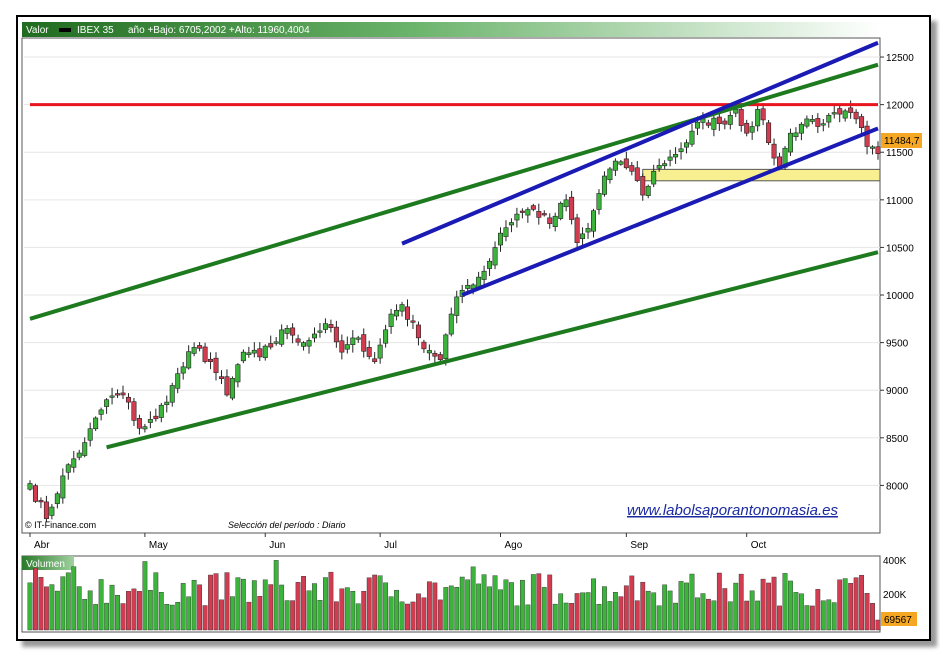 The width and height of the screenshot is (940, 655). I want to click on volume-title-bar, so click(48, 563).